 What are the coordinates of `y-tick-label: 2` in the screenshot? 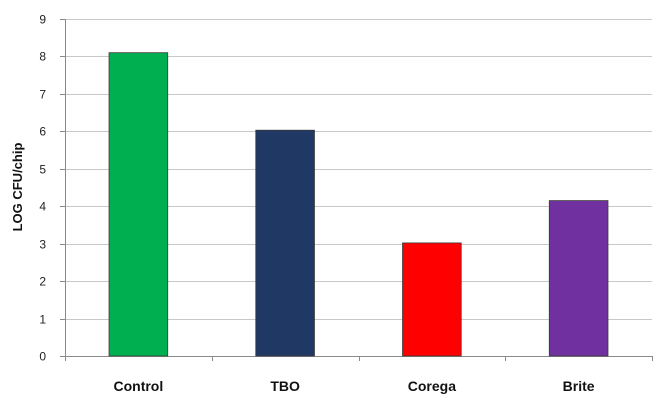 It's located at (42, 282).